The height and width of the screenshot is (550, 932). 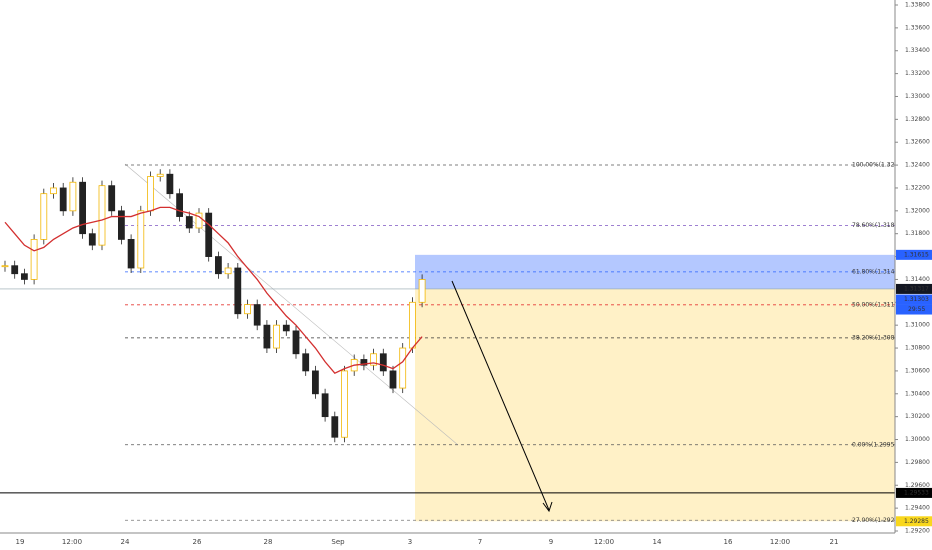 I want to click on y-tick-label: 1.33600, so click(x=917, y=27).